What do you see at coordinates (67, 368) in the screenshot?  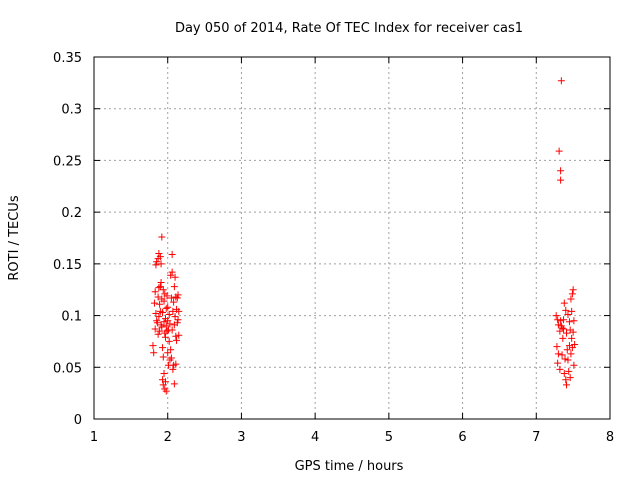 I see `y-tick-label: 0.05` at bounding box center [67, 368].